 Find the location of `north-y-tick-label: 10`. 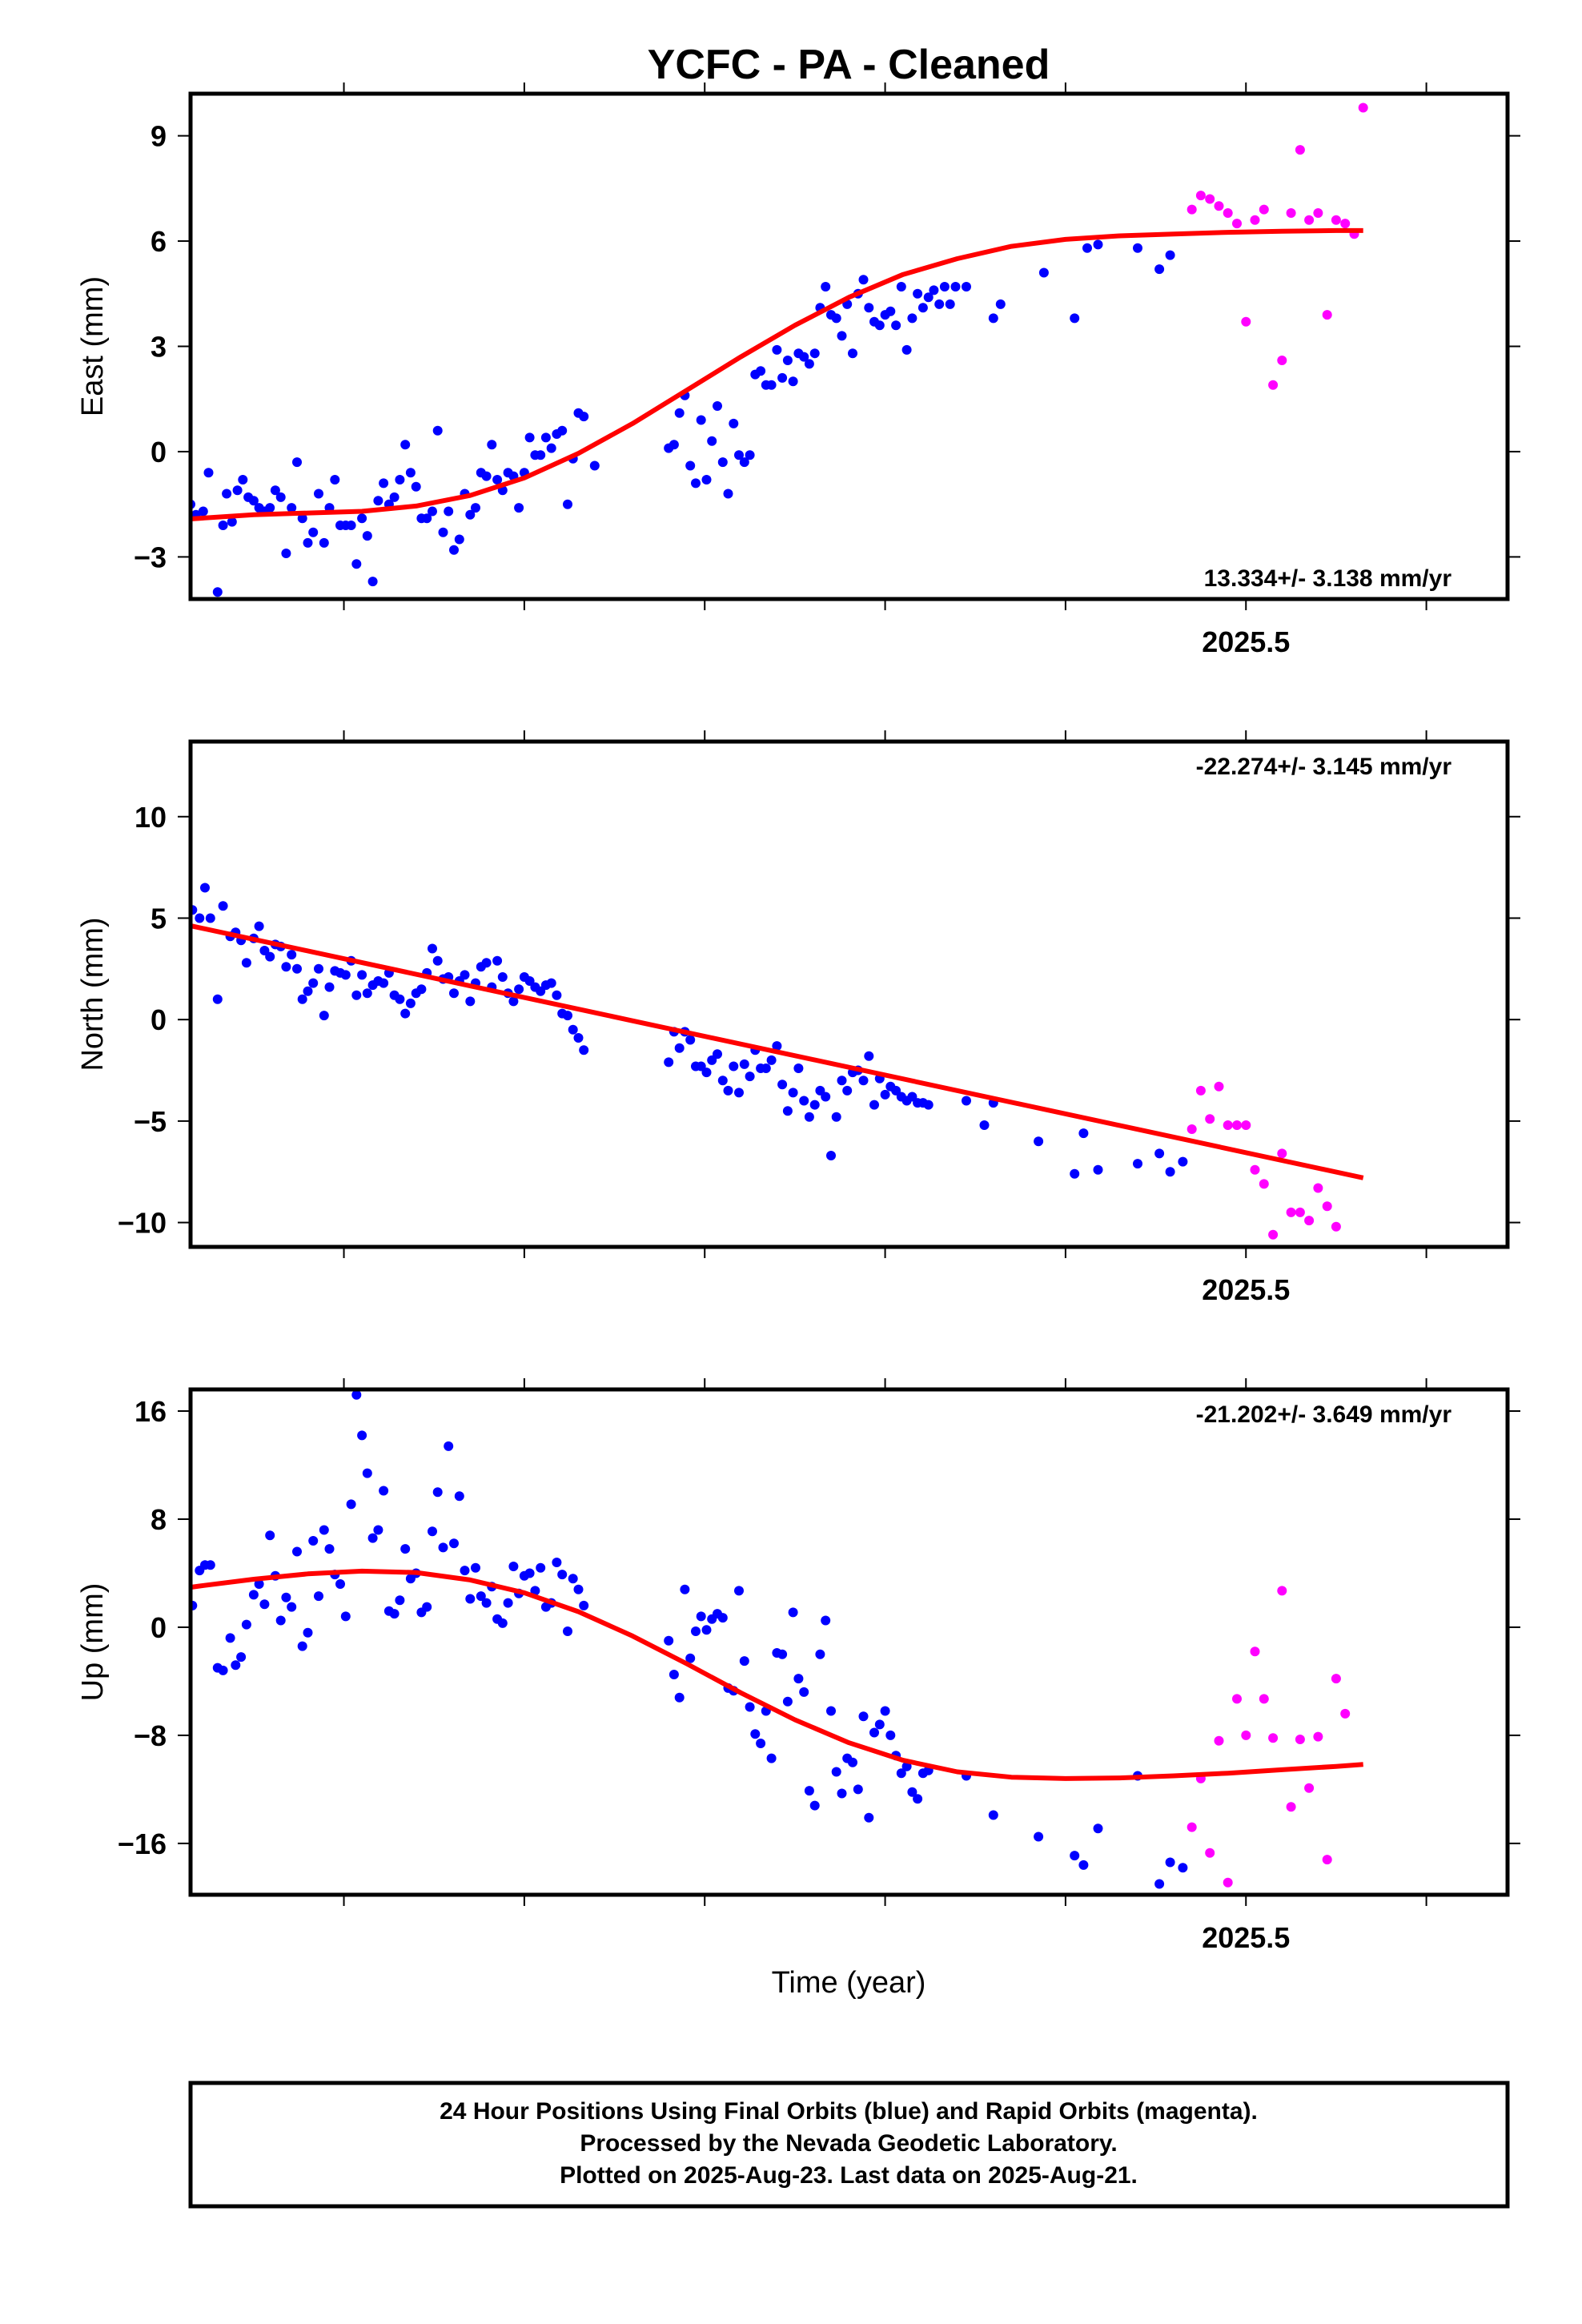

north-y-tick-label: 10 is located at coordinates (151, 817).